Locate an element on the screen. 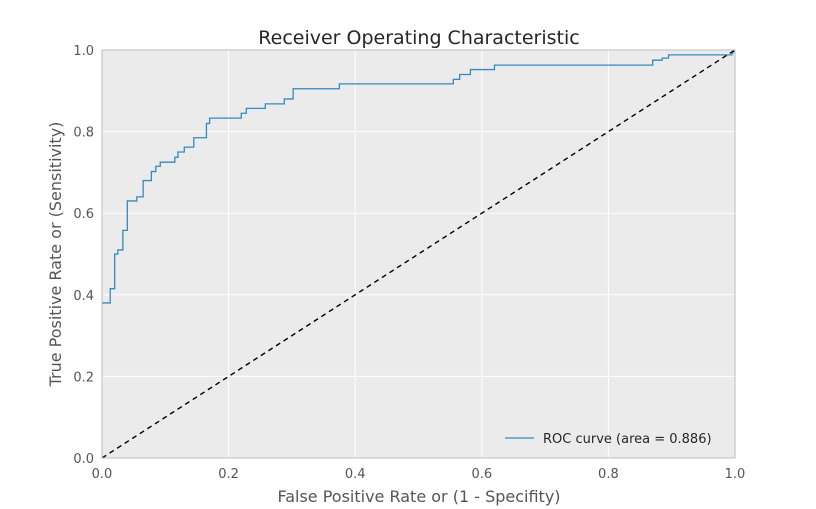 This screenshot has width=816, height=509. y-tick-label: 0.0 is located at coordinates (83, 459).